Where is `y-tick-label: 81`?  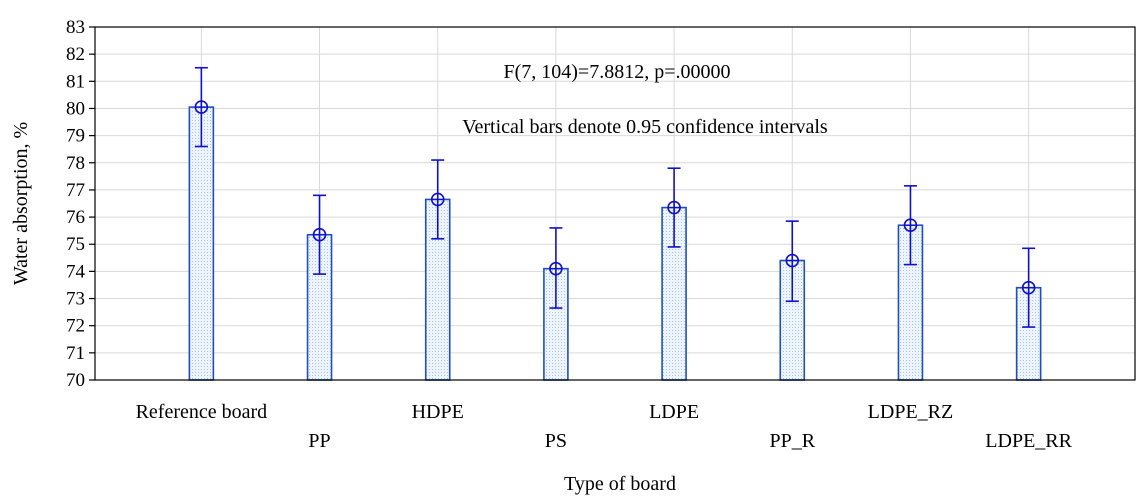 y-tick-label: 81 is located at coordinates (75, 81).